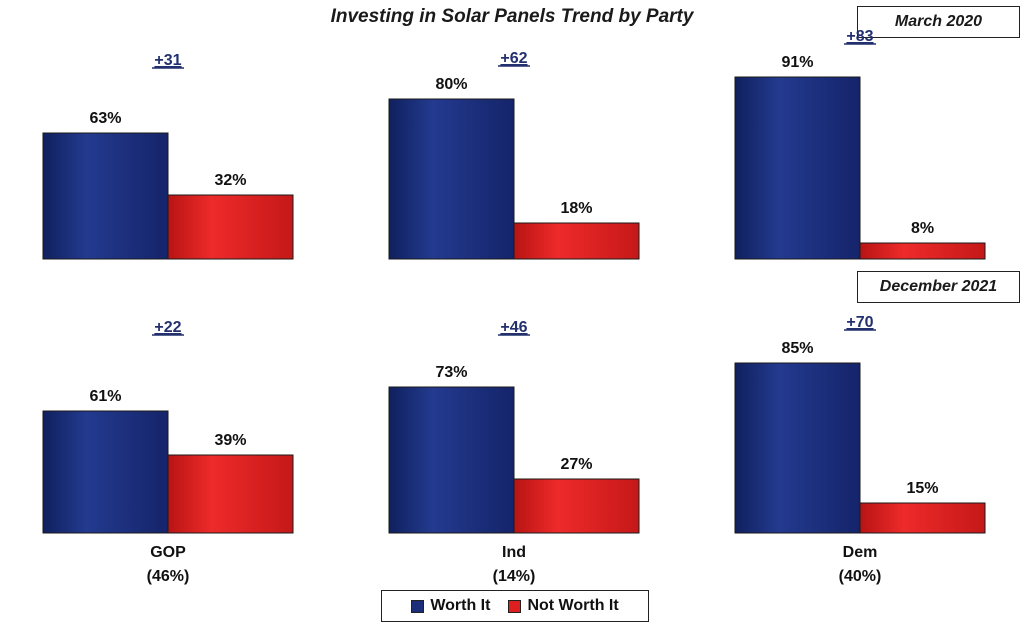 The height and width of the screenshot is (628, 1024). I want to click on chart-legend: Worth It Not Worth It, so click(515, 606).